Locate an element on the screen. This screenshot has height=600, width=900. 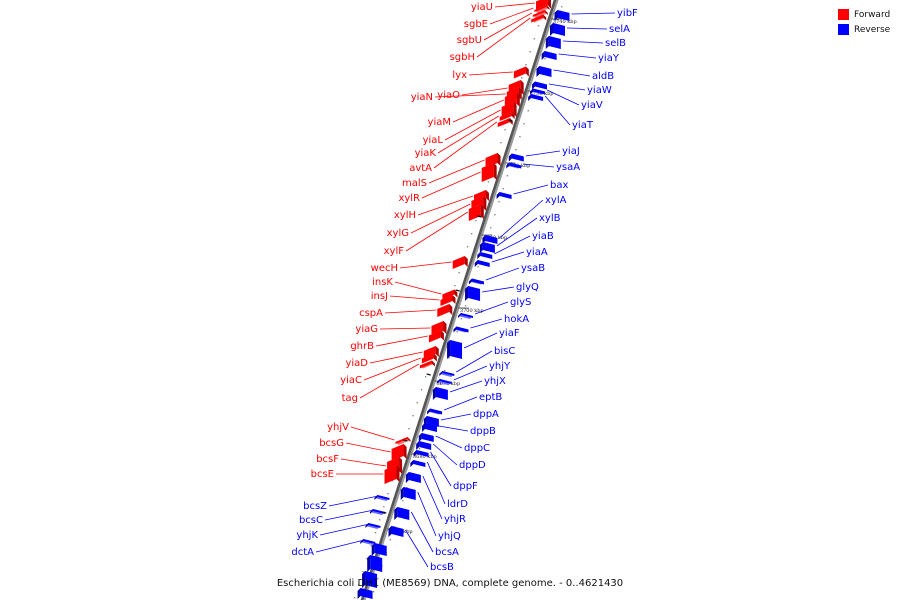
gene-connector-xylh is located at coordinates (445, 205).